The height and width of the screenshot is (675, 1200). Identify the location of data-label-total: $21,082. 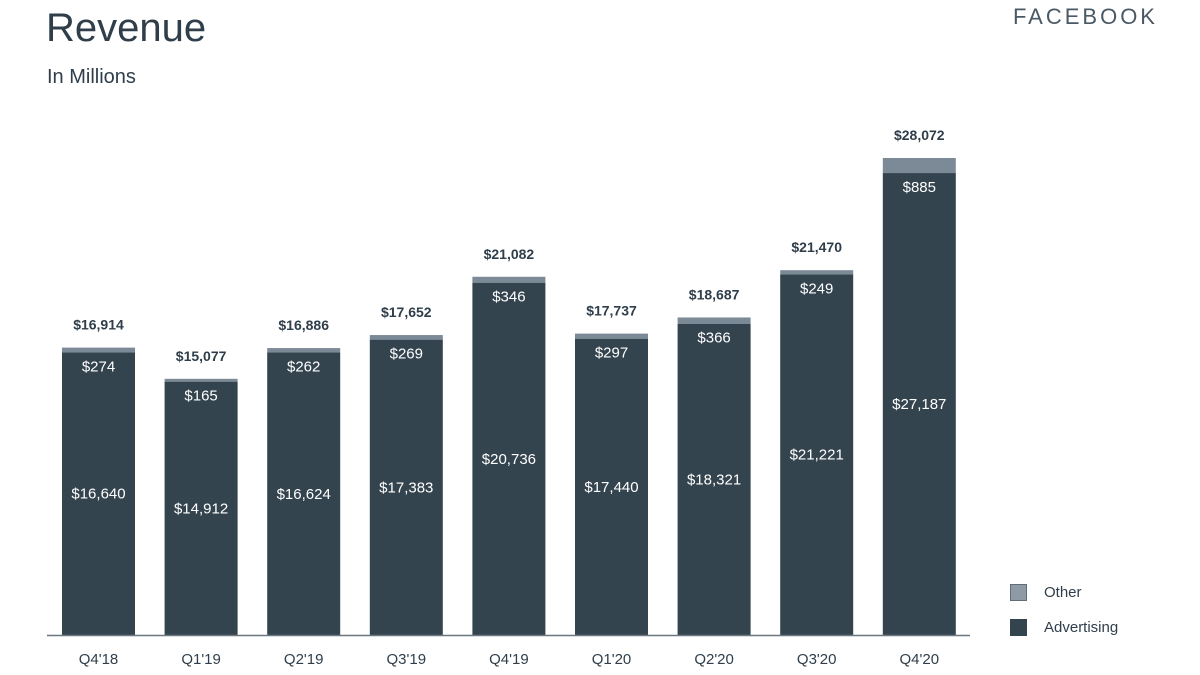
(509, 254).